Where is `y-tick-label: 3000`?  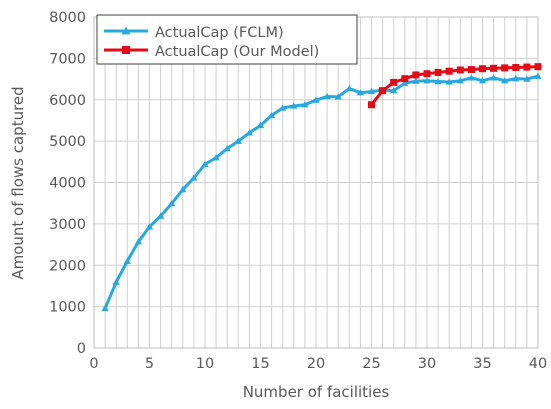 y-tick-label: 3000 is located at coordinates (67, 225).